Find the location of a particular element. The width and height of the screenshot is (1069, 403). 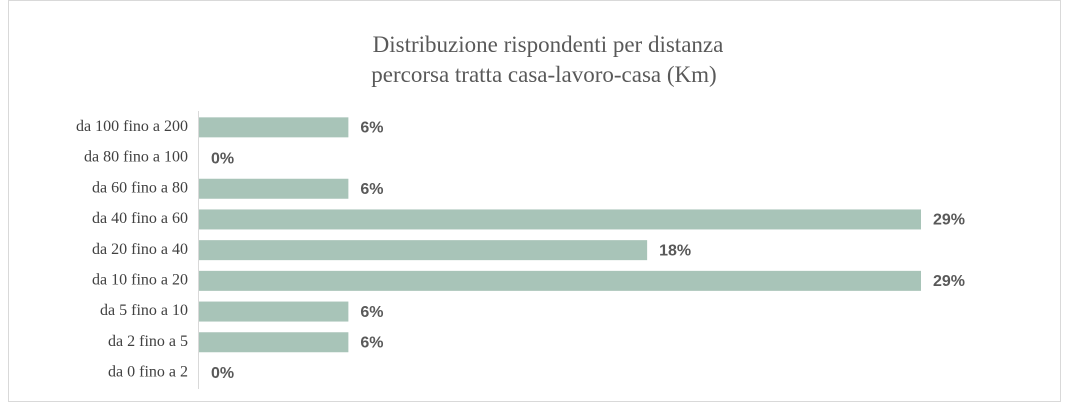

y-tick-label: da 5 fino a 10 is located at coordinates (144, 310).